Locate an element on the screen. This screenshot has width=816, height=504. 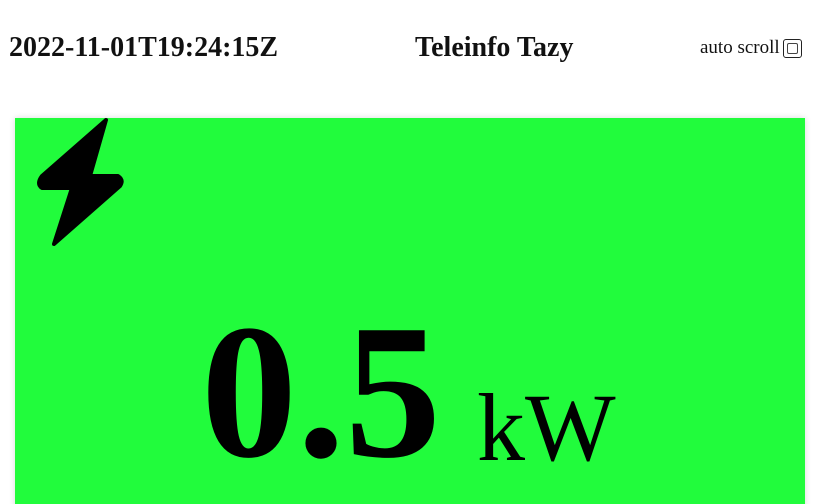
power-value: 0.5 is located at coordinates (321, 391).